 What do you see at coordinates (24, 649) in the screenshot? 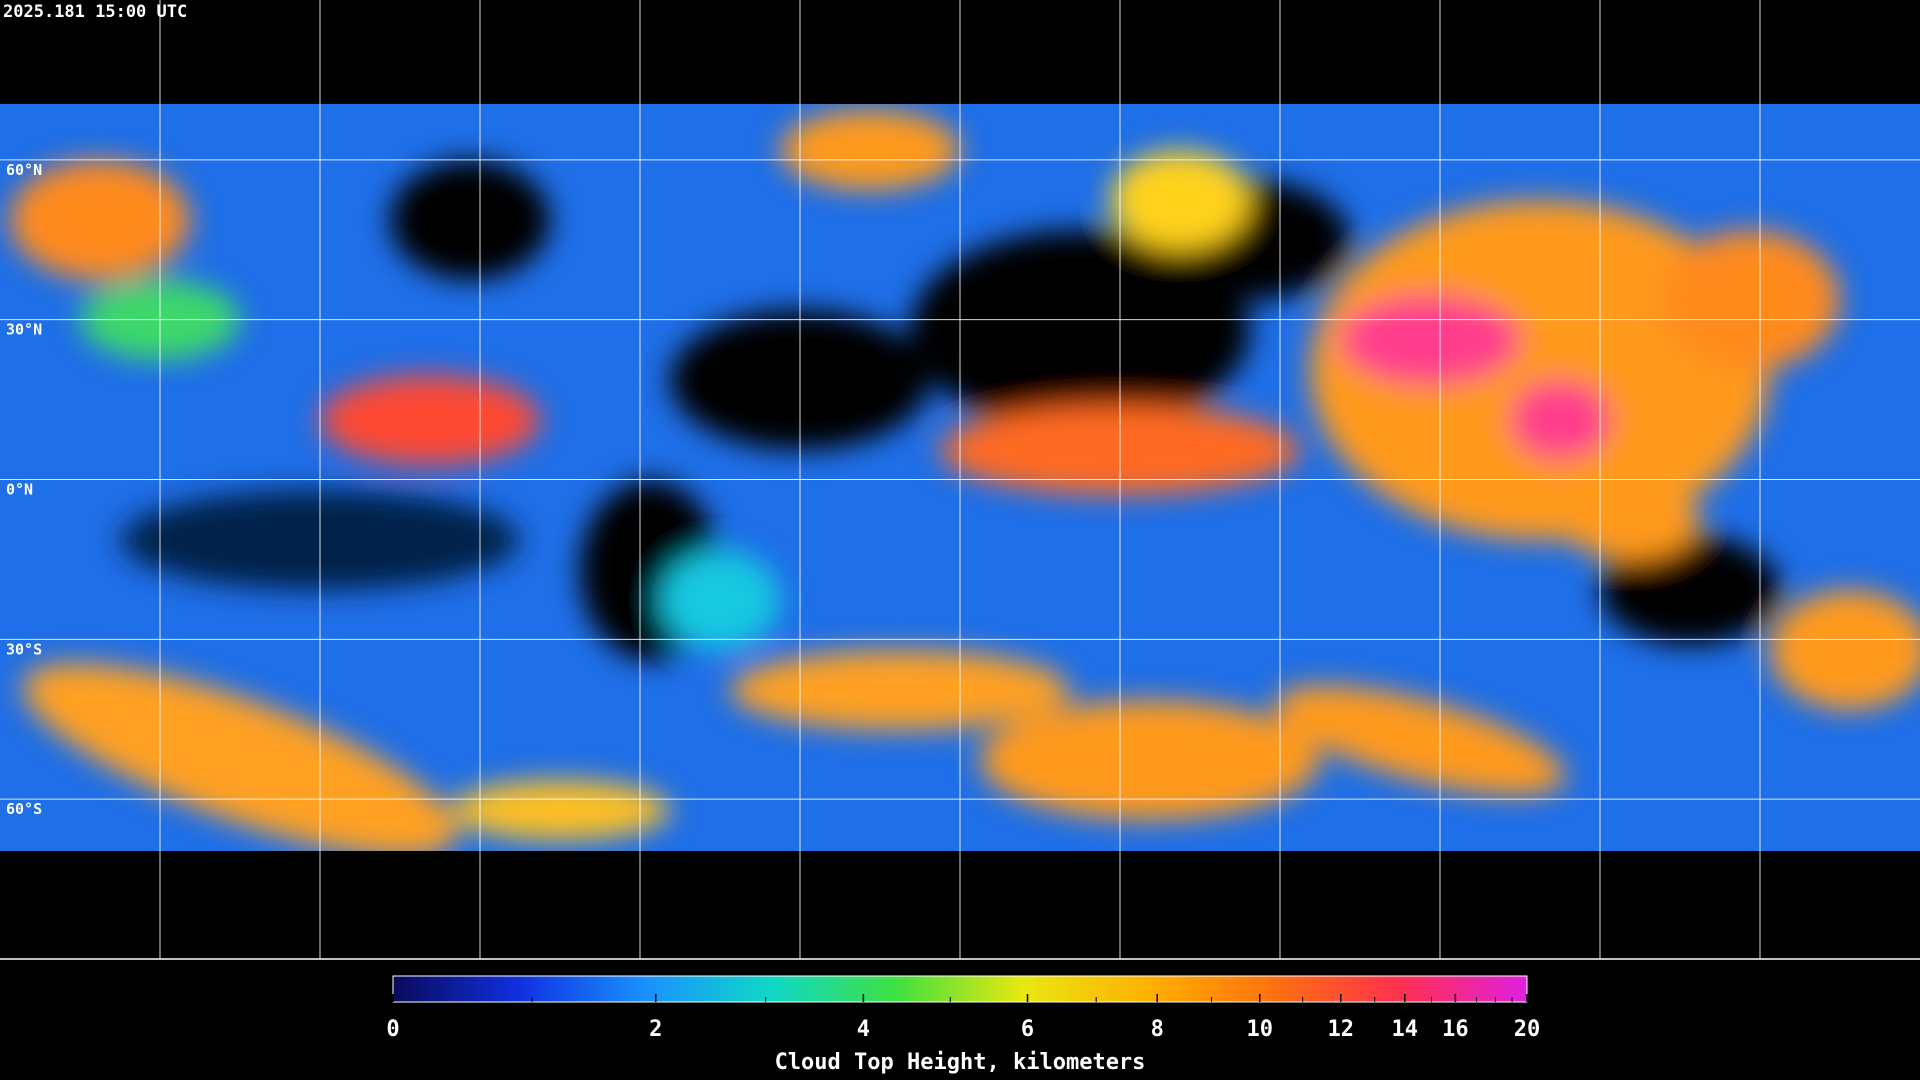
I see `latitude-label: 30°S` at bounding box center [24, 649].